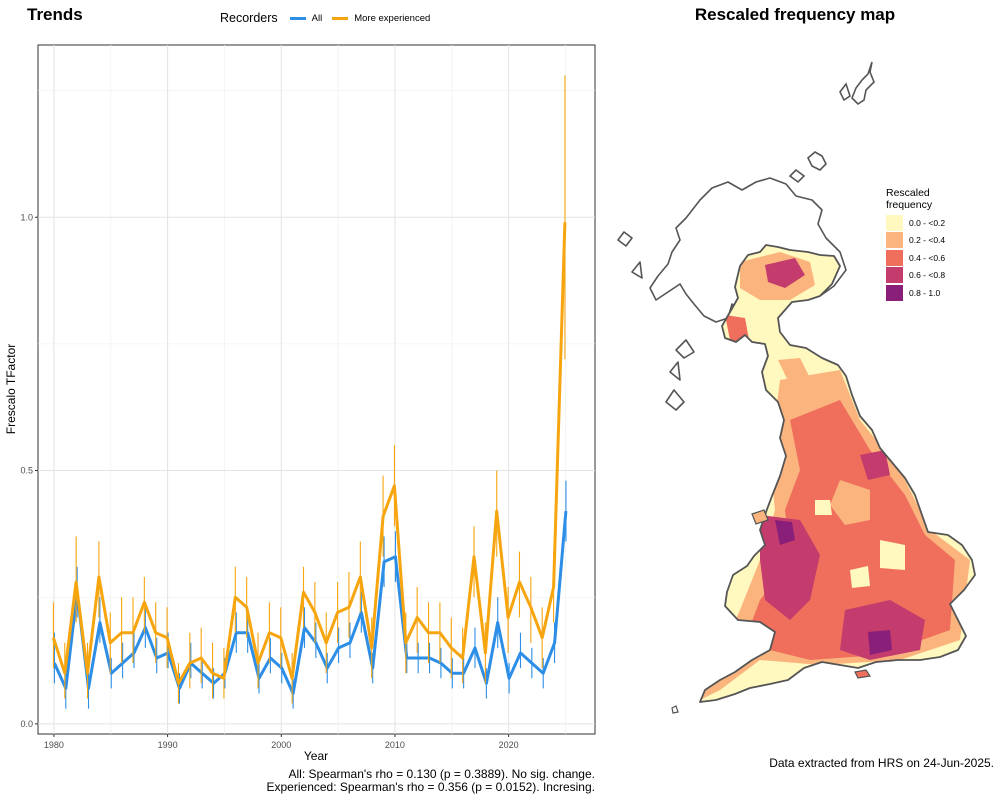 This screenshot has height=800, width=1000. What do you see at coordinates (340, 18) in the screenshot?
I see `legend-swatch-experienced` at bounding box center [340, 18].